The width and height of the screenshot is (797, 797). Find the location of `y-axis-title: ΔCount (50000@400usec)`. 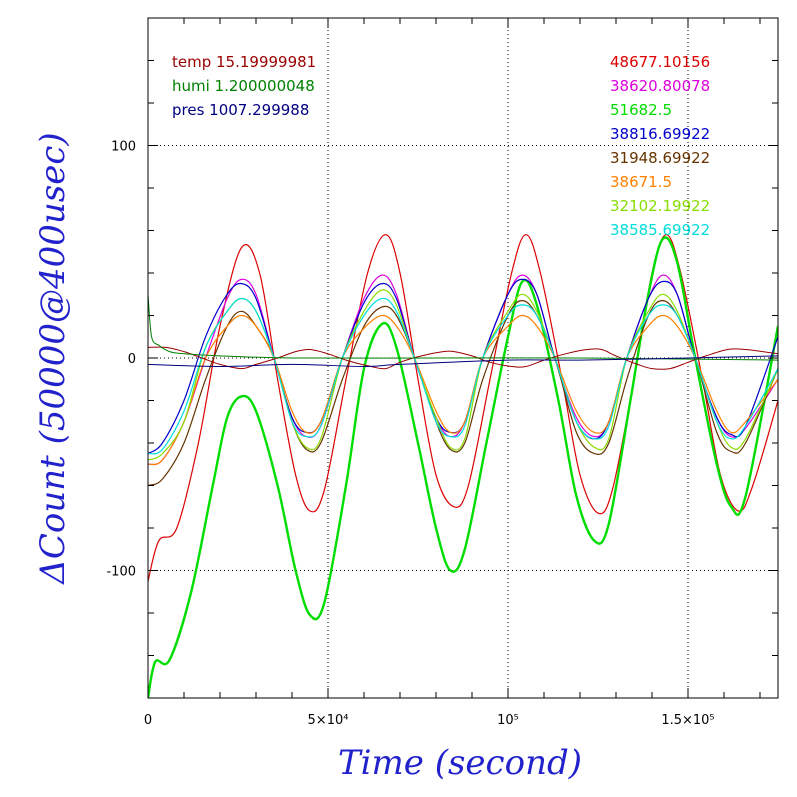

y-axis-title: ΔCount (50000@400usec) is located at coordinates (53, 358).